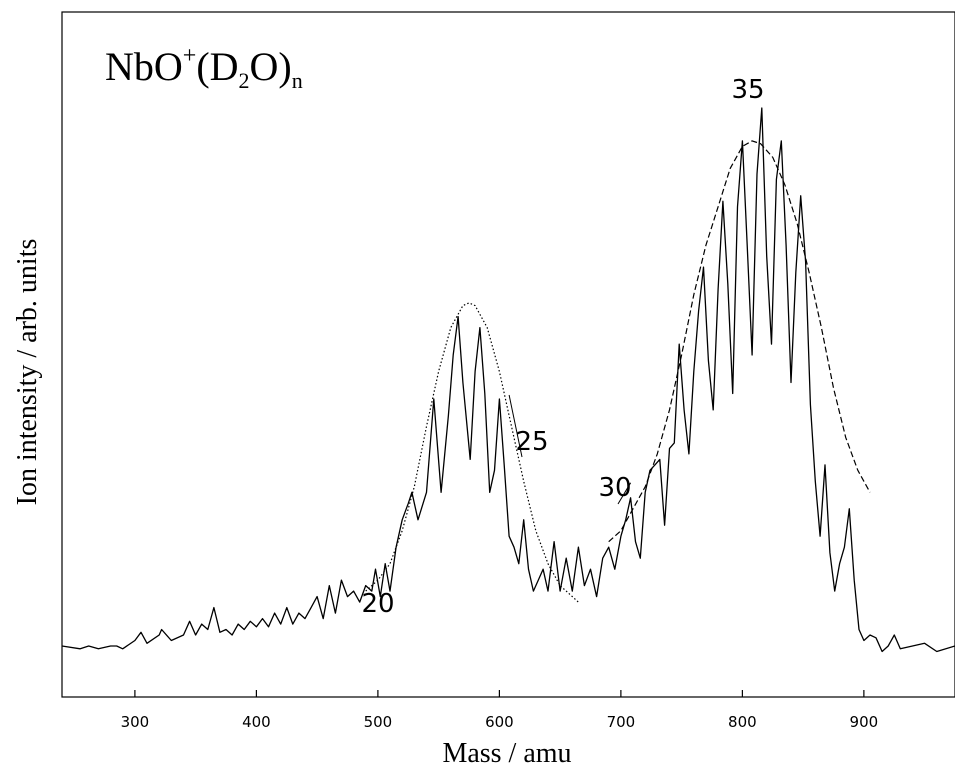  Describe the element at coordinates (271, 66) in the screenshot. I see `title-close: O)` at that location.